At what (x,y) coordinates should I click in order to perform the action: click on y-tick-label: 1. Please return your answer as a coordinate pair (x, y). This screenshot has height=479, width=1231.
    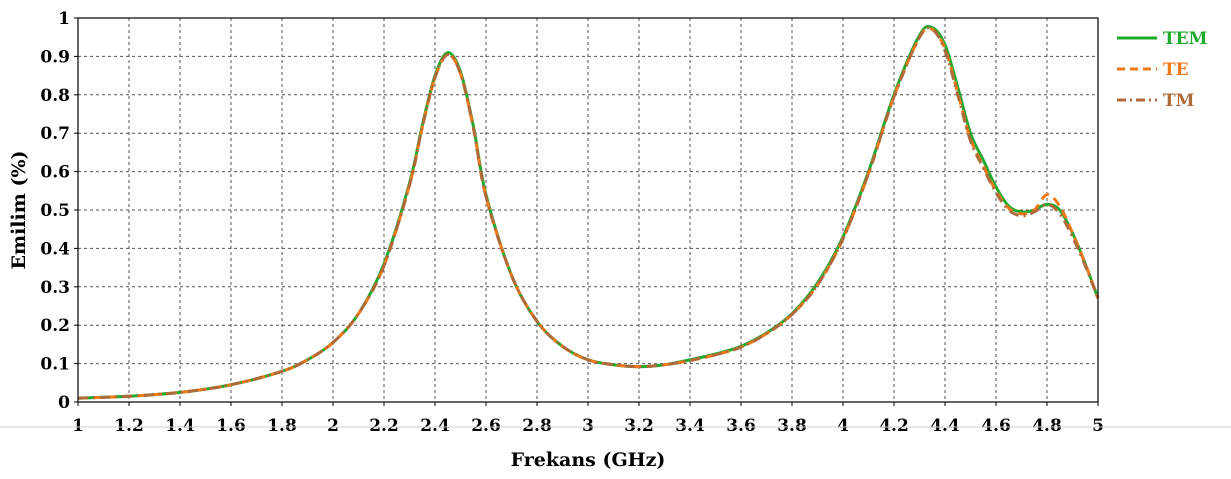
    Looking at the image, I should click on (64, 19).